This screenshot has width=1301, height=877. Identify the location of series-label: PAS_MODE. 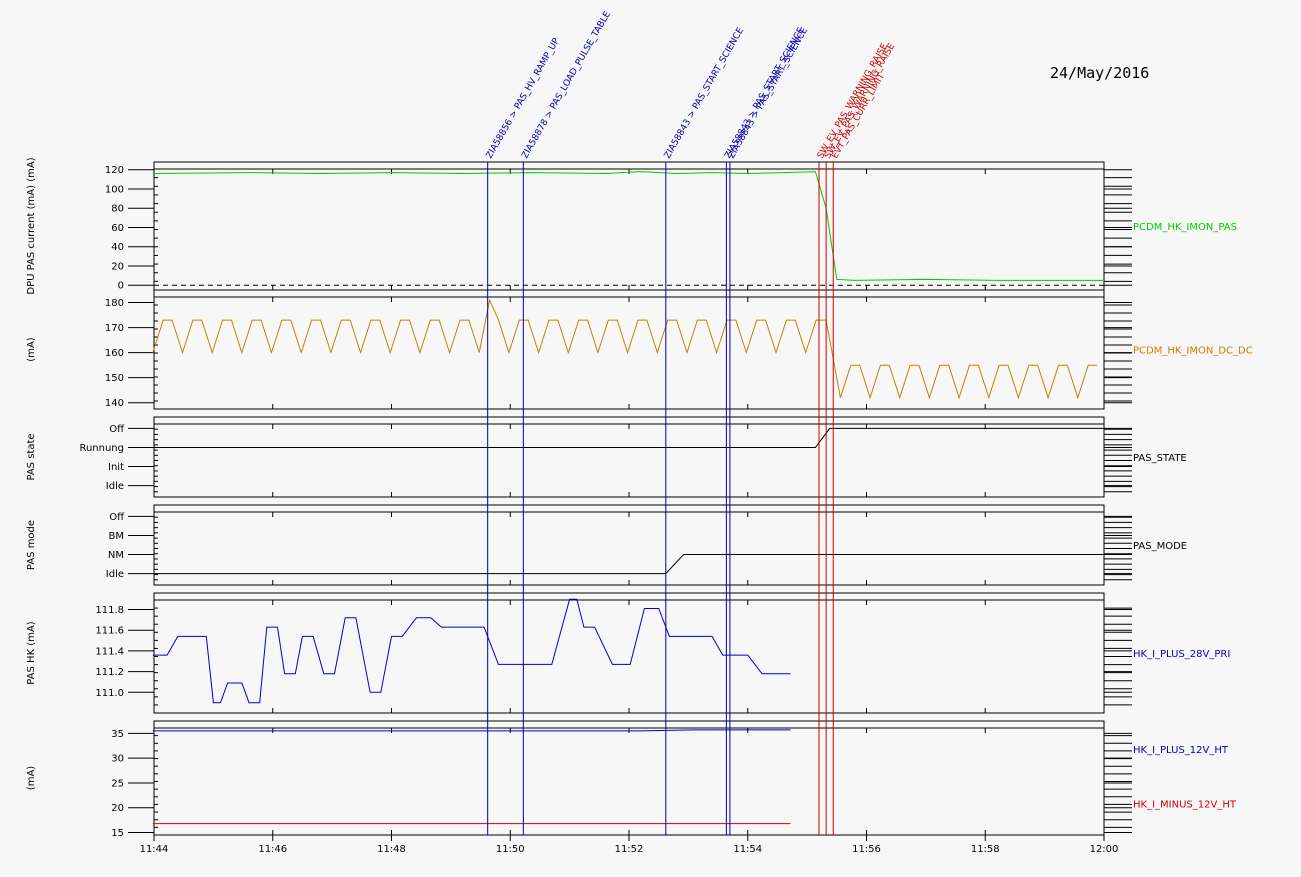
(1160, 546).